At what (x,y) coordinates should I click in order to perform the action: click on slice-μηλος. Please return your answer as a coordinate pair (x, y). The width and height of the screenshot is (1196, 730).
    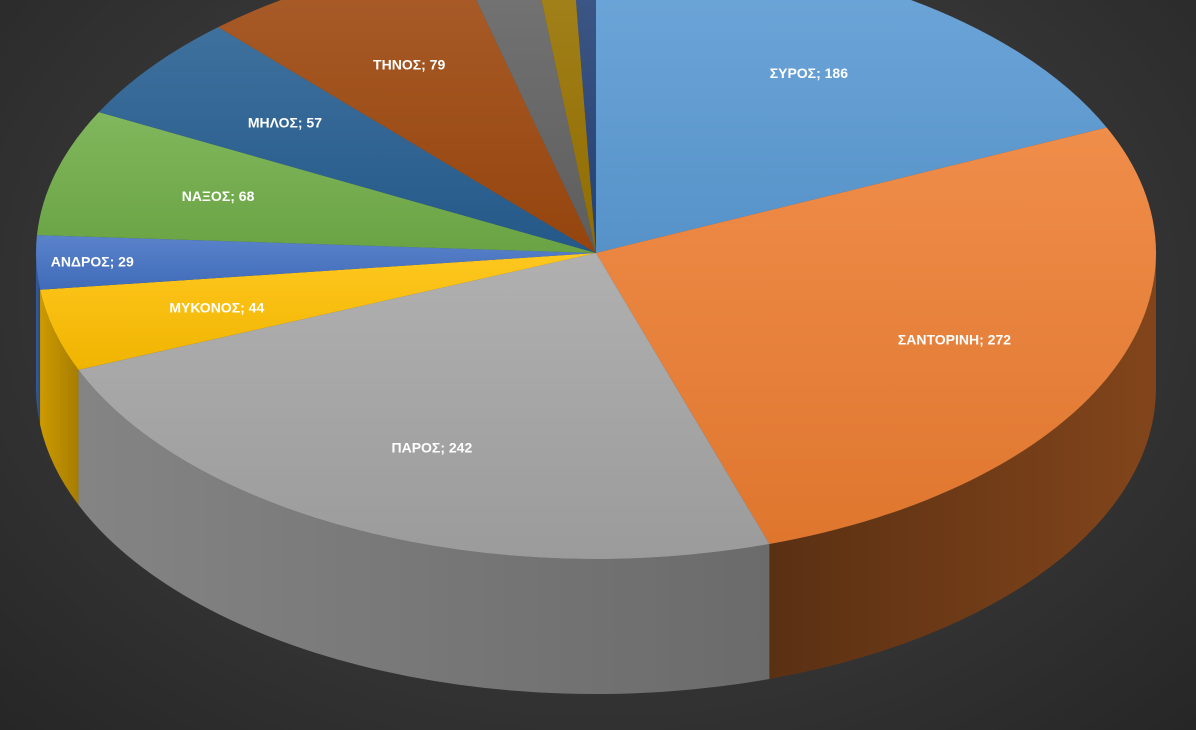
    Looking at the image, I should click on (347, 140).